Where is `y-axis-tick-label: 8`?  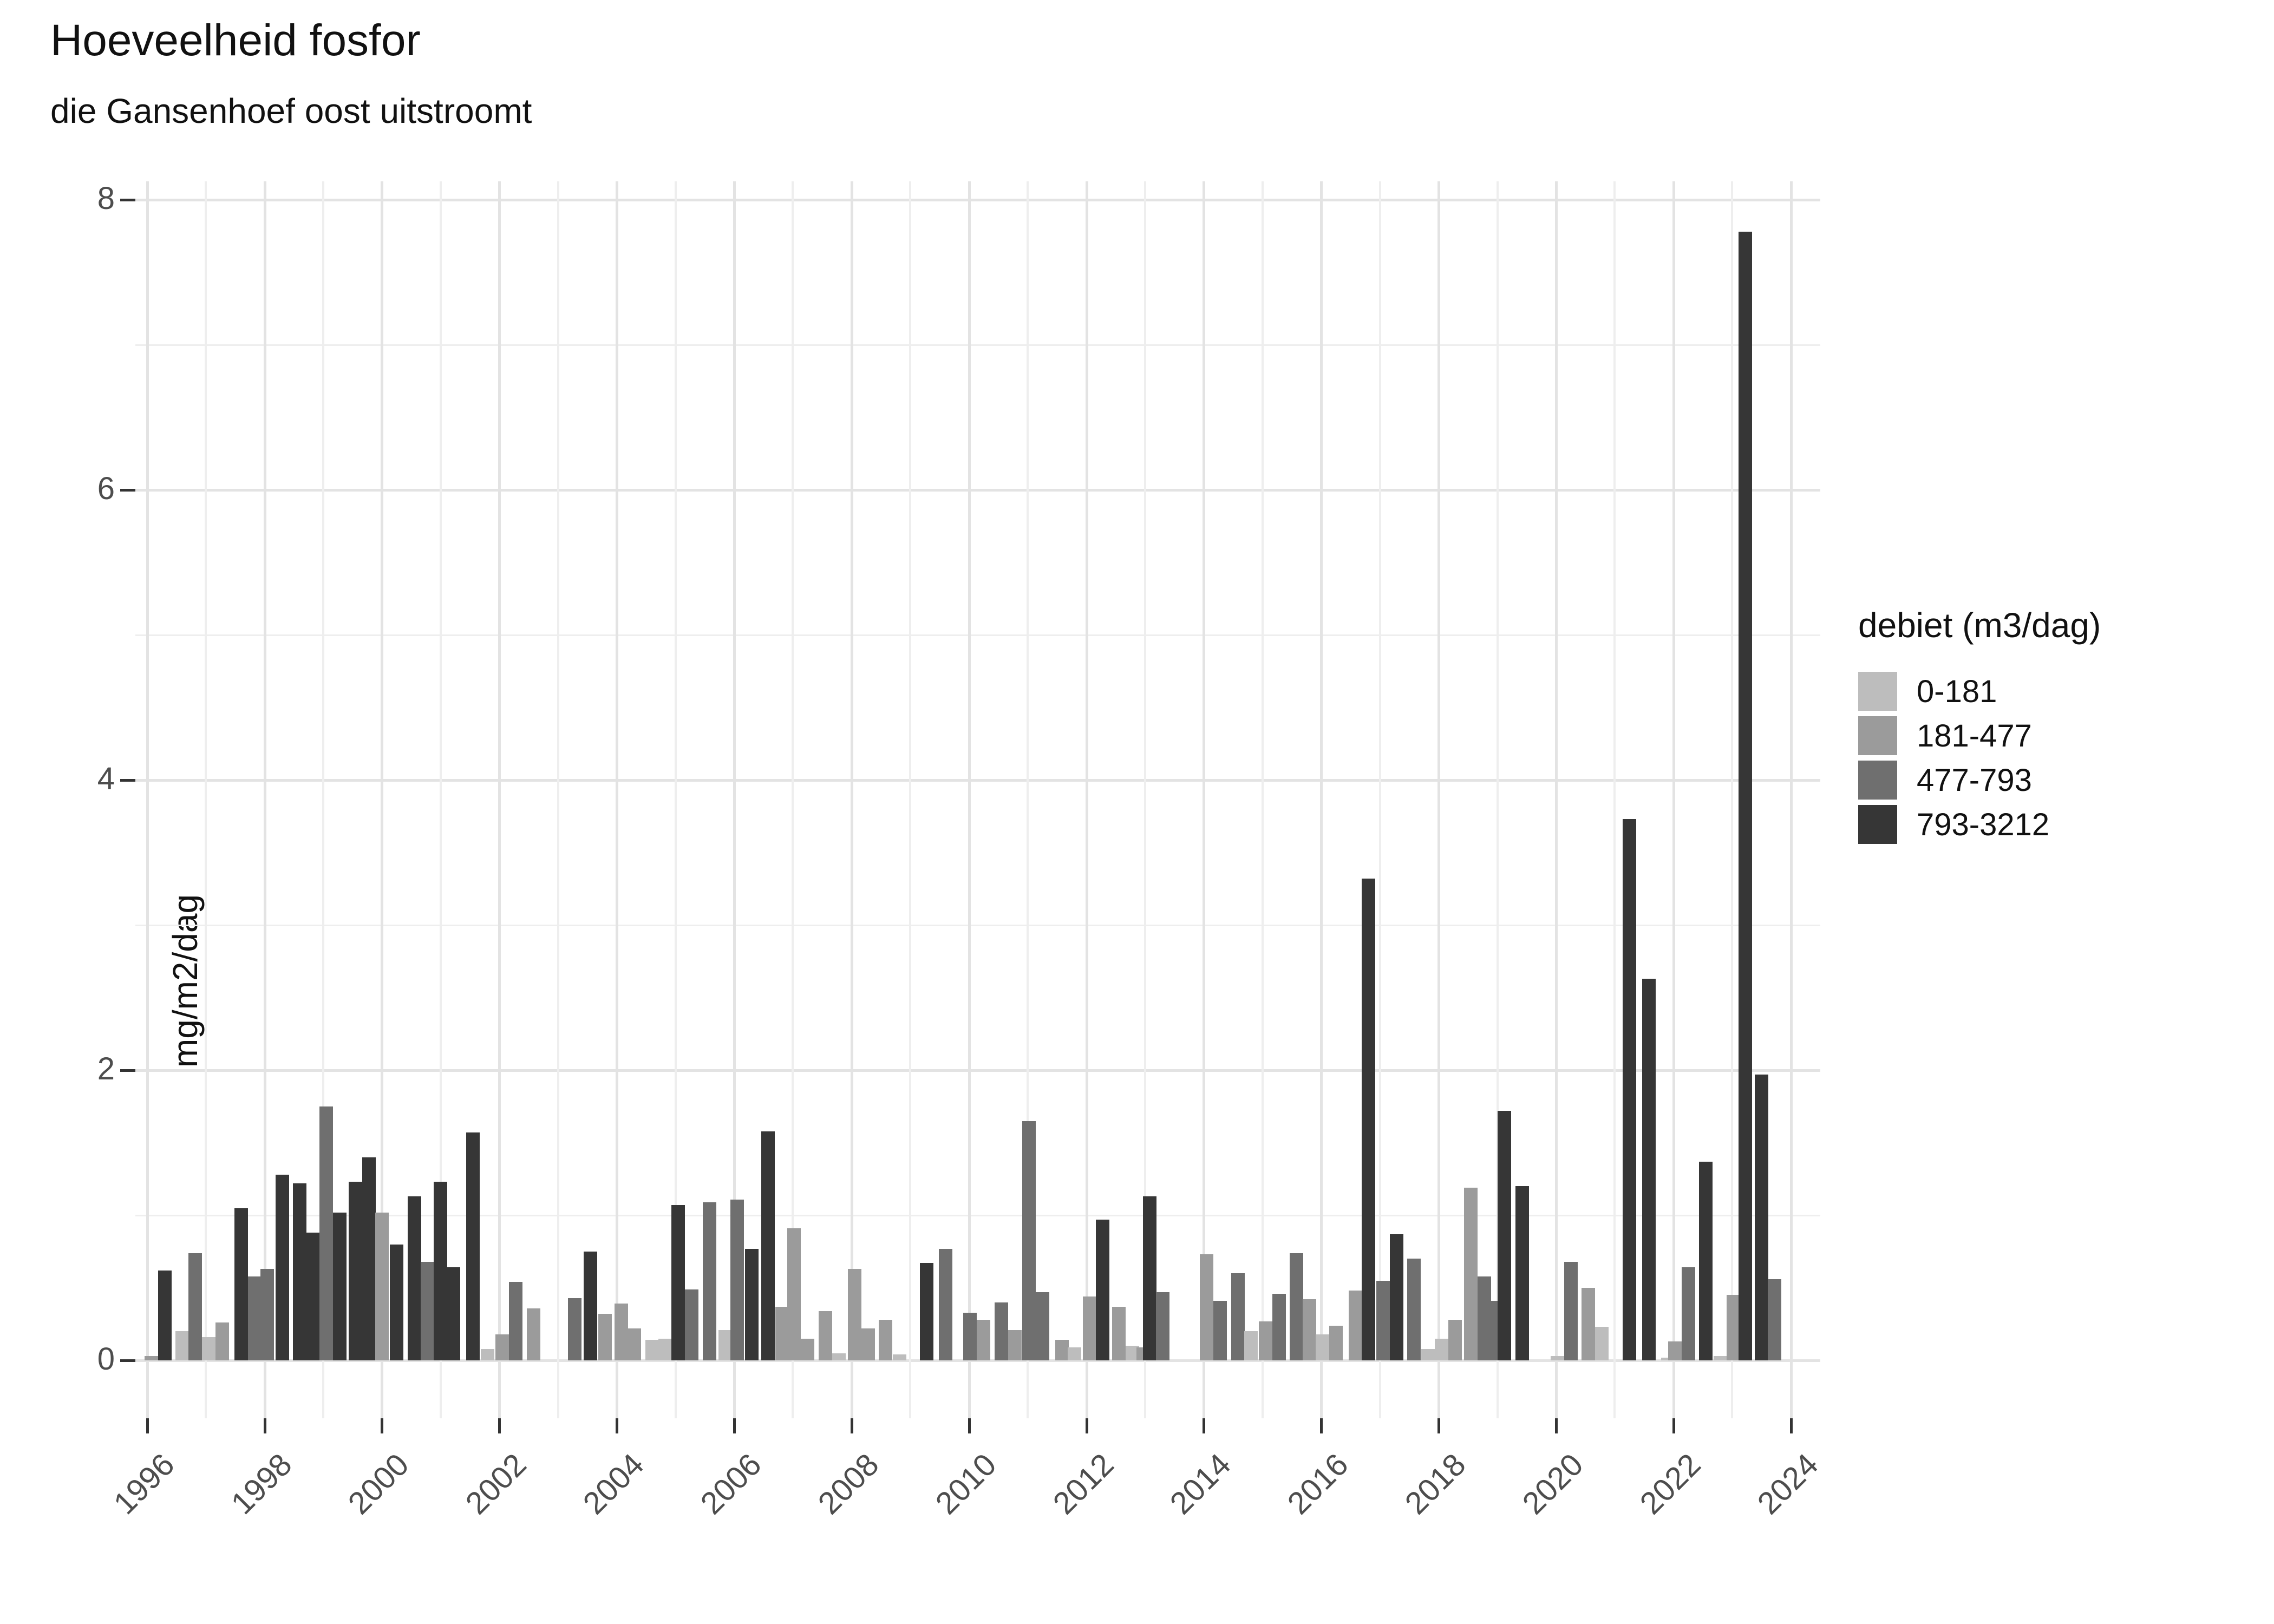 y-axis-tick-label: 8 is located at coordinates (106, 198).